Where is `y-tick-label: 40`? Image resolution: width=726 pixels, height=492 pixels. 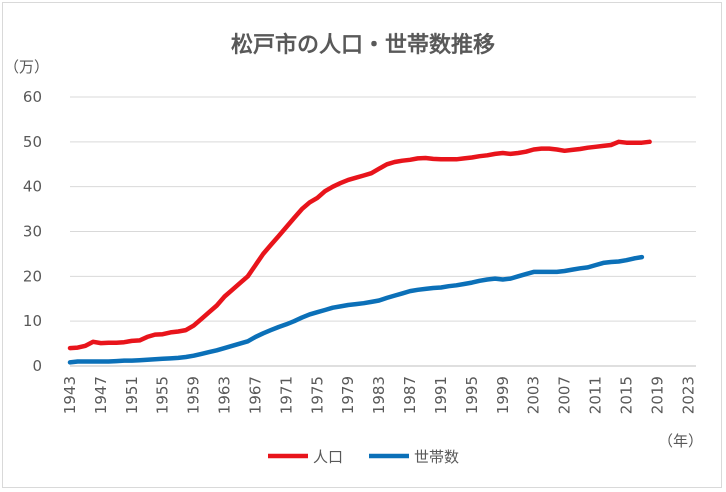 y-tick-label: 40 is located at coordinates (32, 187).